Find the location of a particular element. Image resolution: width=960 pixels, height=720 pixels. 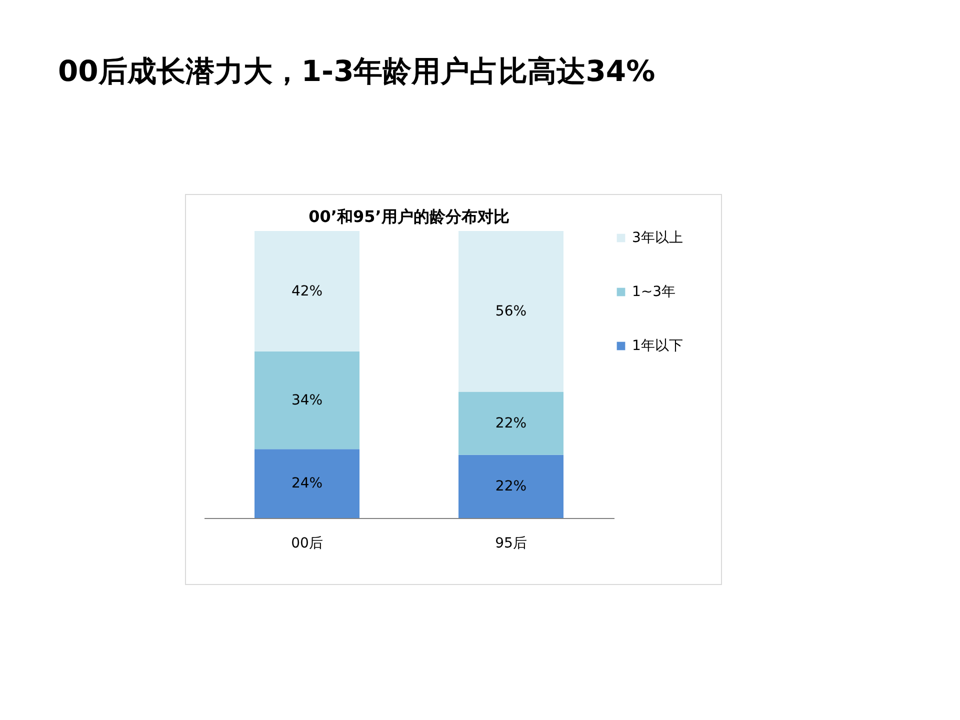

data-label: 34% is located at coordinates (307, 400).